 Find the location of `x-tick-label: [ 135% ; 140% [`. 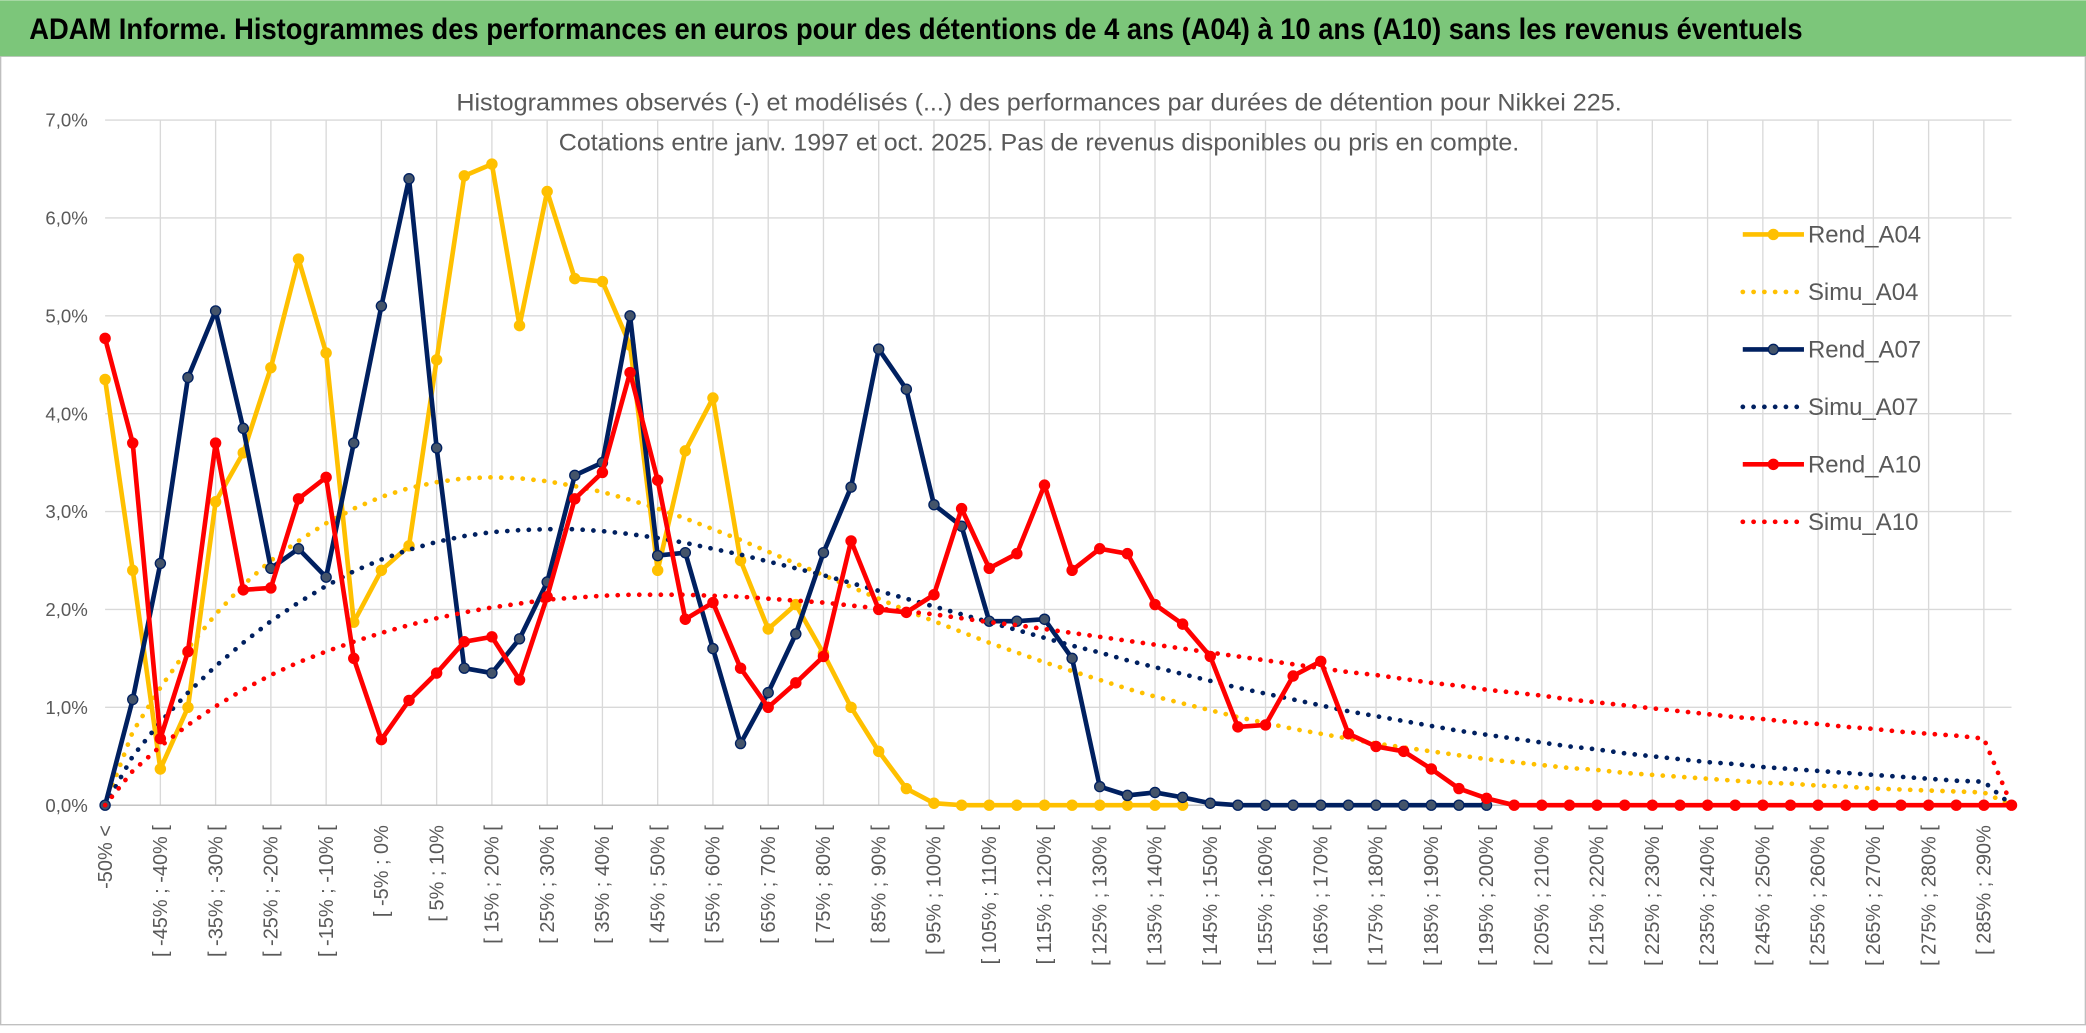

x-tick-label: [ 135% ; 140% [ is located at coordinates (1156, 895).